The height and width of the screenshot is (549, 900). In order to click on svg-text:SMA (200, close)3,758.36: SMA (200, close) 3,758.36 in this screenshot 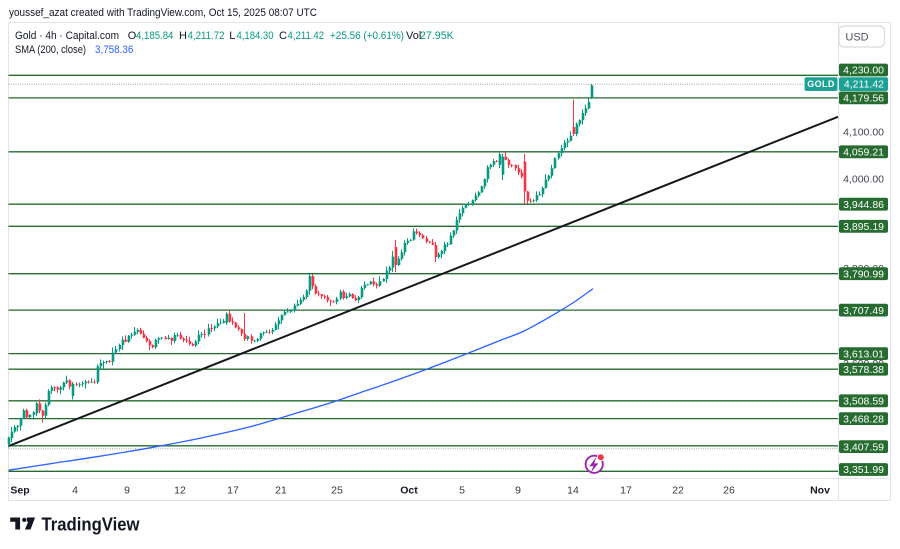, I will do `click(74, 50)`.